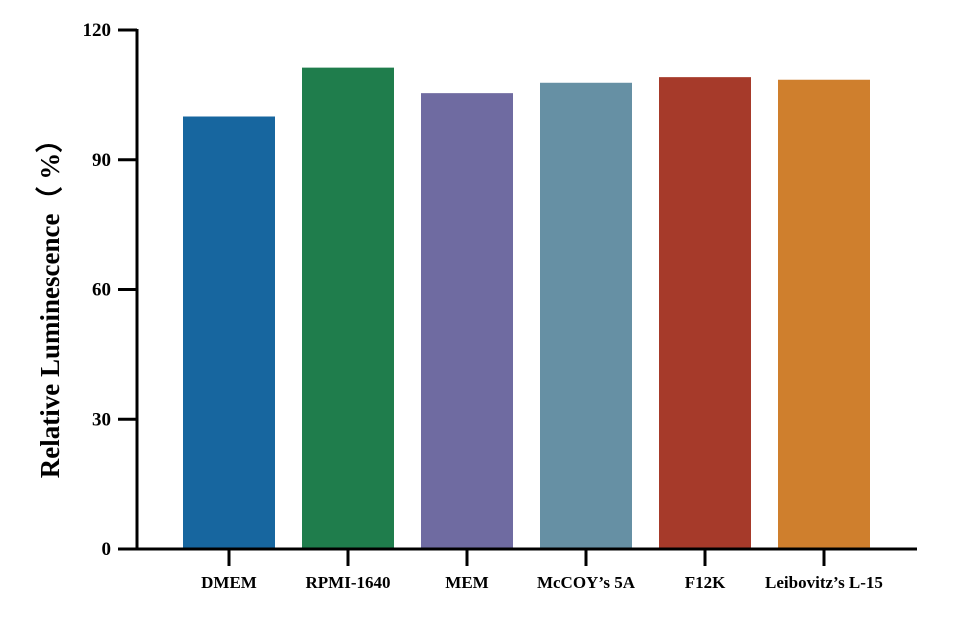 Image resolution: width=979 pixels, height=626 pixels. What do you see at coordinates (348, 582) in the screenshot?
I see `x-tick-label: RPMI-1640` at bounding box center [348, 582].